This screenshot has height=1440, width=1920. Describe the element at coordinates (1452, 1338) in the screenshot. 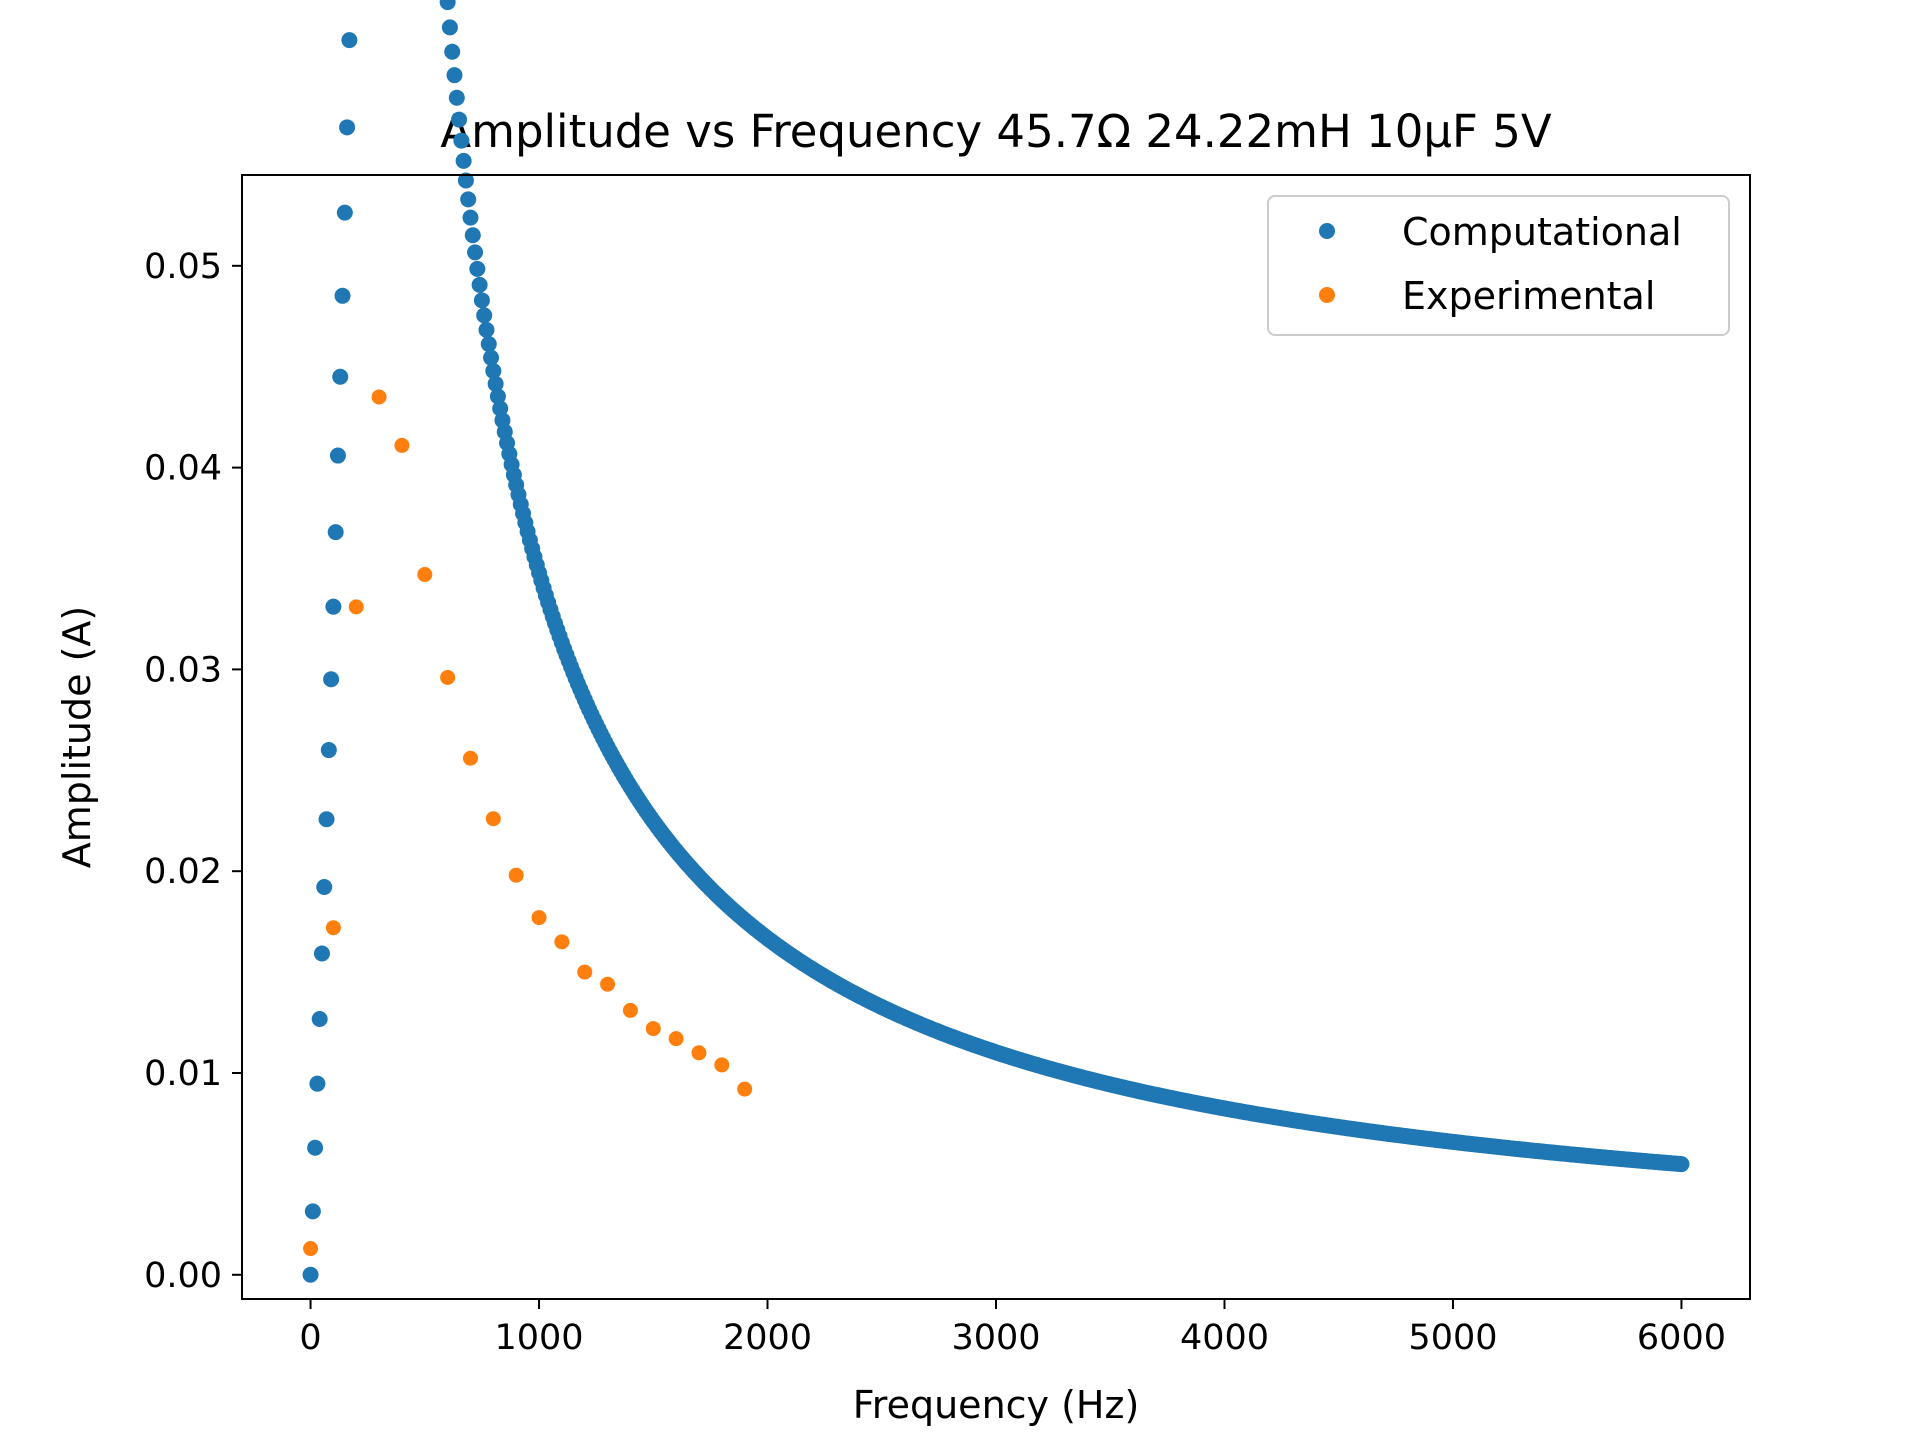

I see `x-tick-label: 5000` at that location.